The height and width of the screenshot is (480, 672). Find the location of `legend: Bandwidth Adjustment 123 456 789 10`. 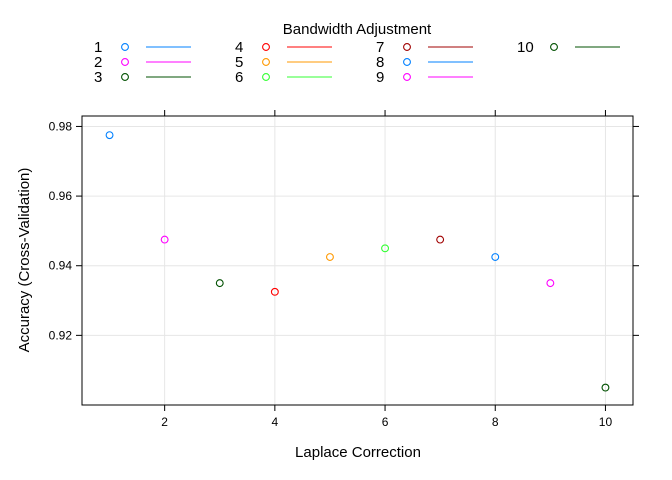

legend: Bandwidth Adjustment 123 456 789 10 is located at coordinates (357, 53).